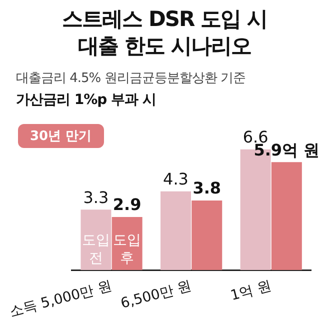  What do you see at coordinates (96, 249) in the screenshot?
I see `series-label: 도입 전` at bounding box center [96, 249].